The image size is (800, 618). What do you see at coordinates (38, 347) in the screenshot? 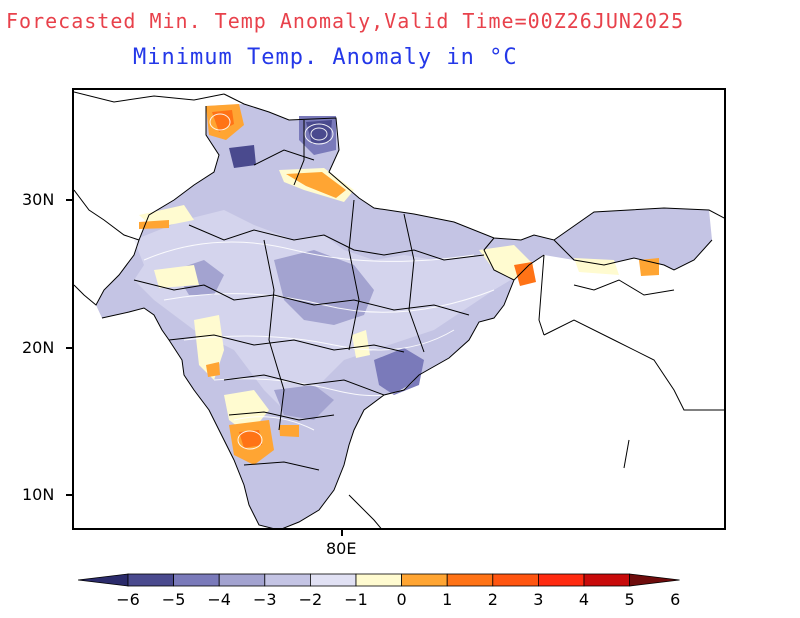
I see `lat-label-20n: 20N` at bounding box center [38, 347].